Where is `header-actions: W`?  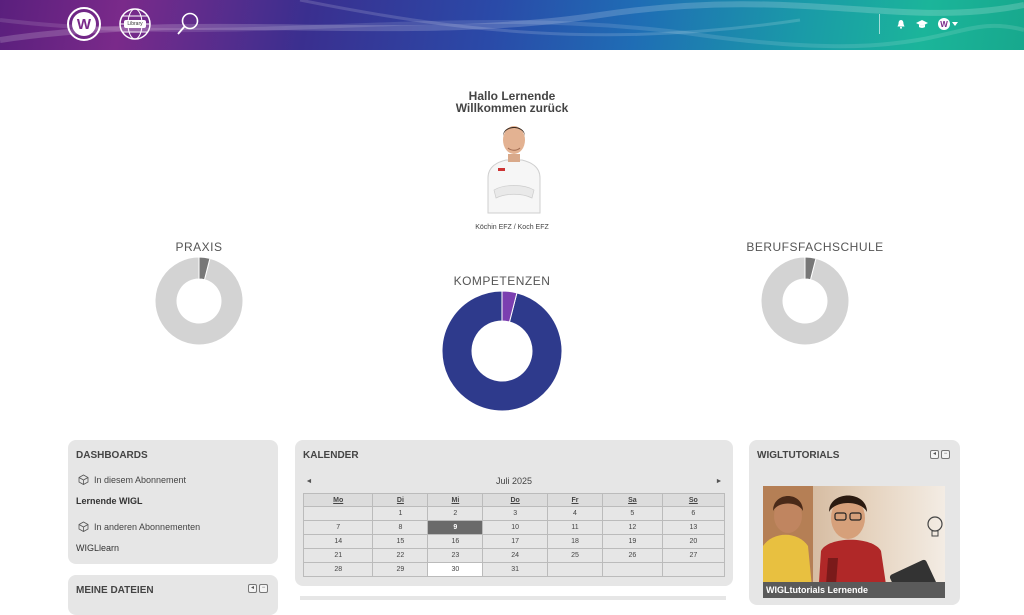
header-actions: W is located at coordinates (918, 24).